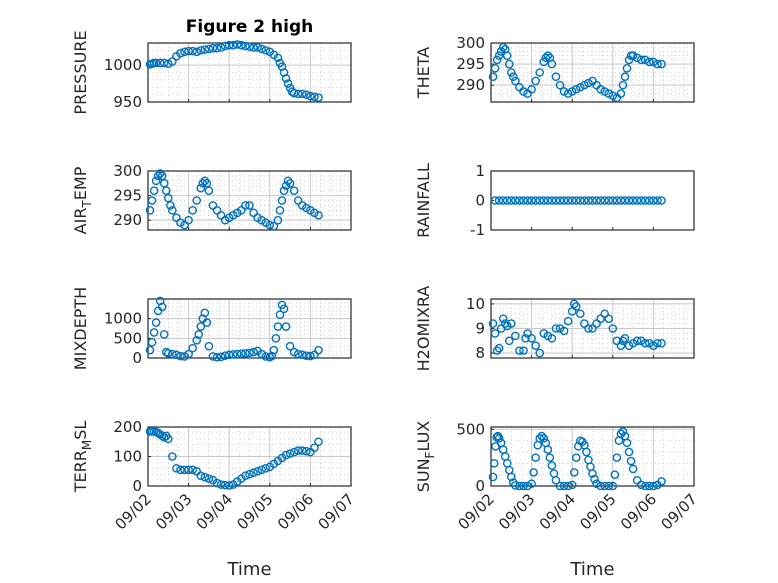 Image resolution: width=778 pixels, height=583 pixels. I want to click on plot-area, so click(249, 72).